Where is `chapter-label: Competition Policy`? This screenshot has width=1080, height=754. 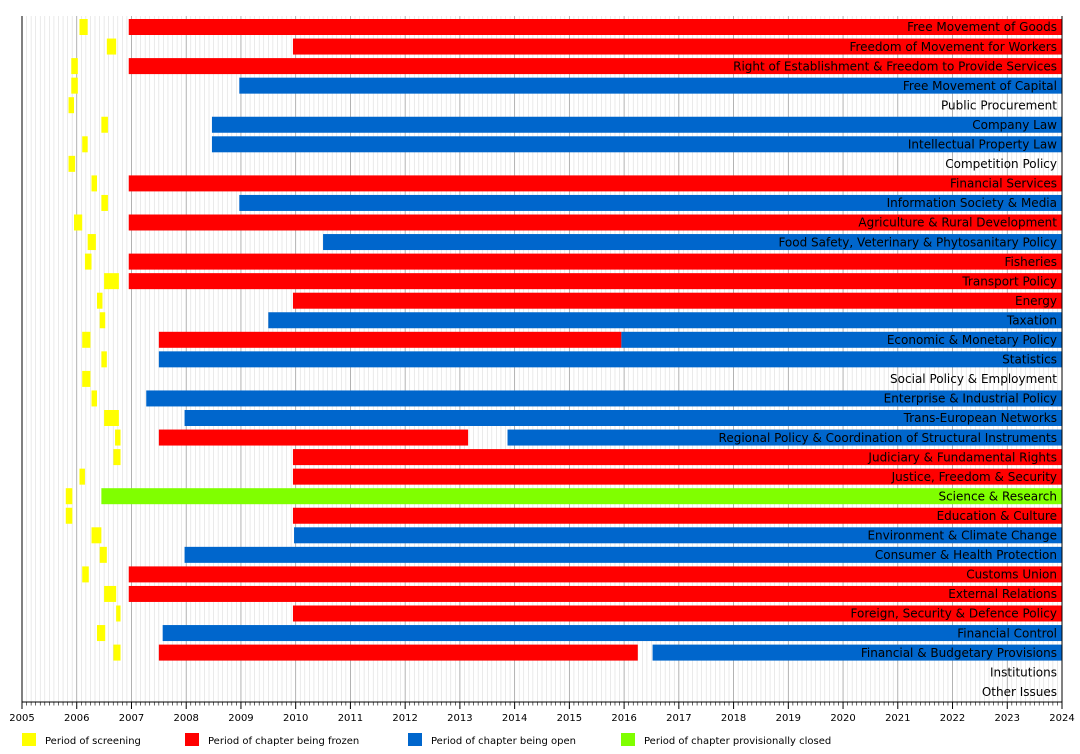
chapter-label: Competition Policy is located at coordinates (1001, 164).